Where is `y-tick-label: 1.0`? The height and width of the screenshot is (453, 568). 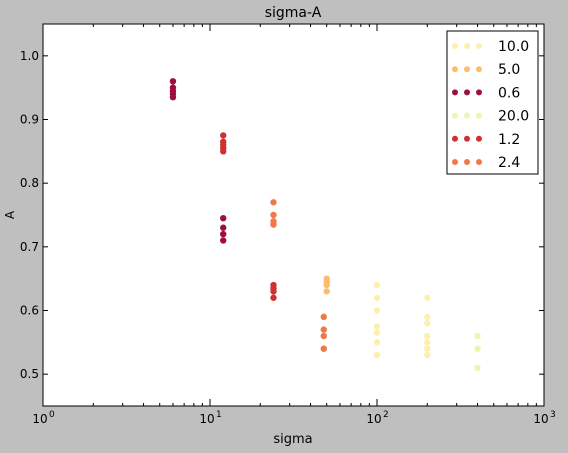 y-tick-label: 1.0 is located at coordinates (29, 56).